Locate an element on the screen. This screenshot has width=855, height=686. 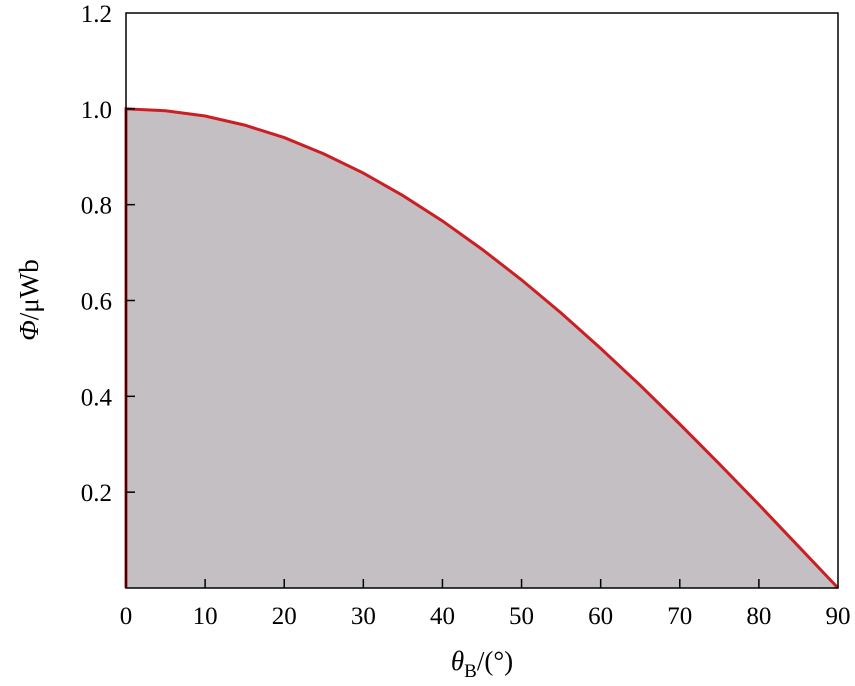
x-tick-label: 10 is located at coordinates (205, 616).